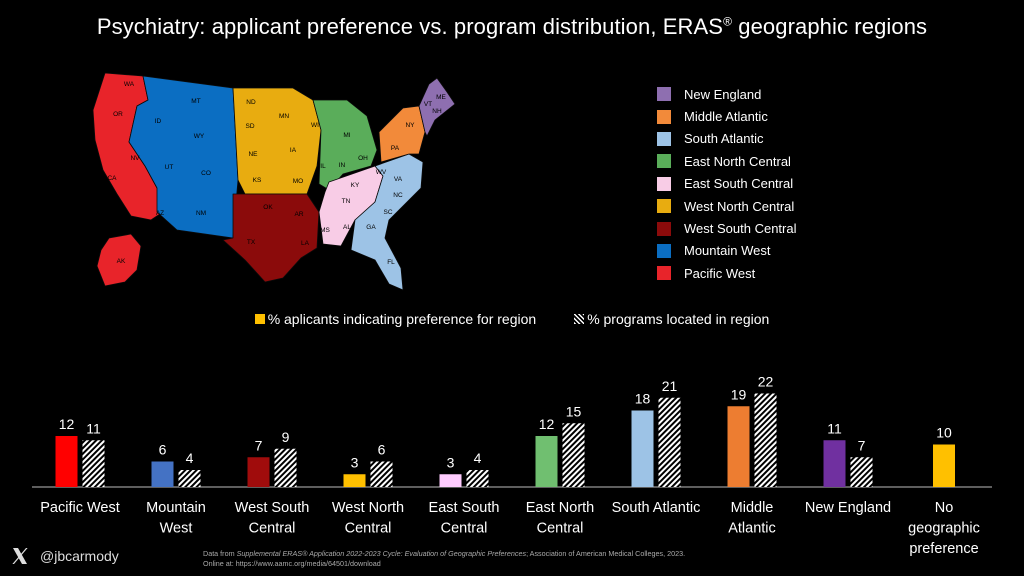 This screenshot has width=1024, height=576. What do you see at coordinates (943, 549) in the screenshot?
I see `category-label-line: preference` at bounding box center [943, 549].